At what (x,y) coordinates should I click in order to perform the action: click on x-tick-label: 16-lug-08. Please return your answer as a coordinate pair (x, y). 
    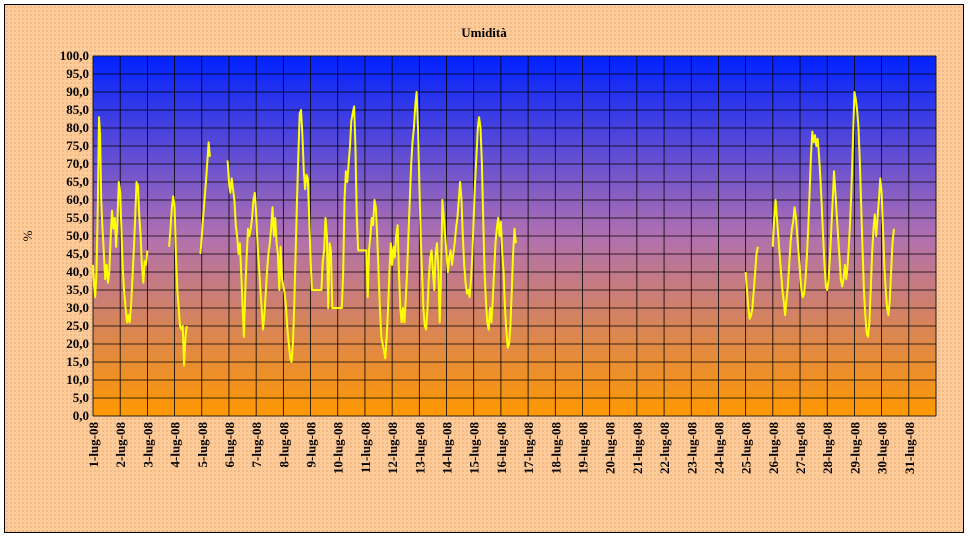
    Looking at the image, I should click on (501, 448).